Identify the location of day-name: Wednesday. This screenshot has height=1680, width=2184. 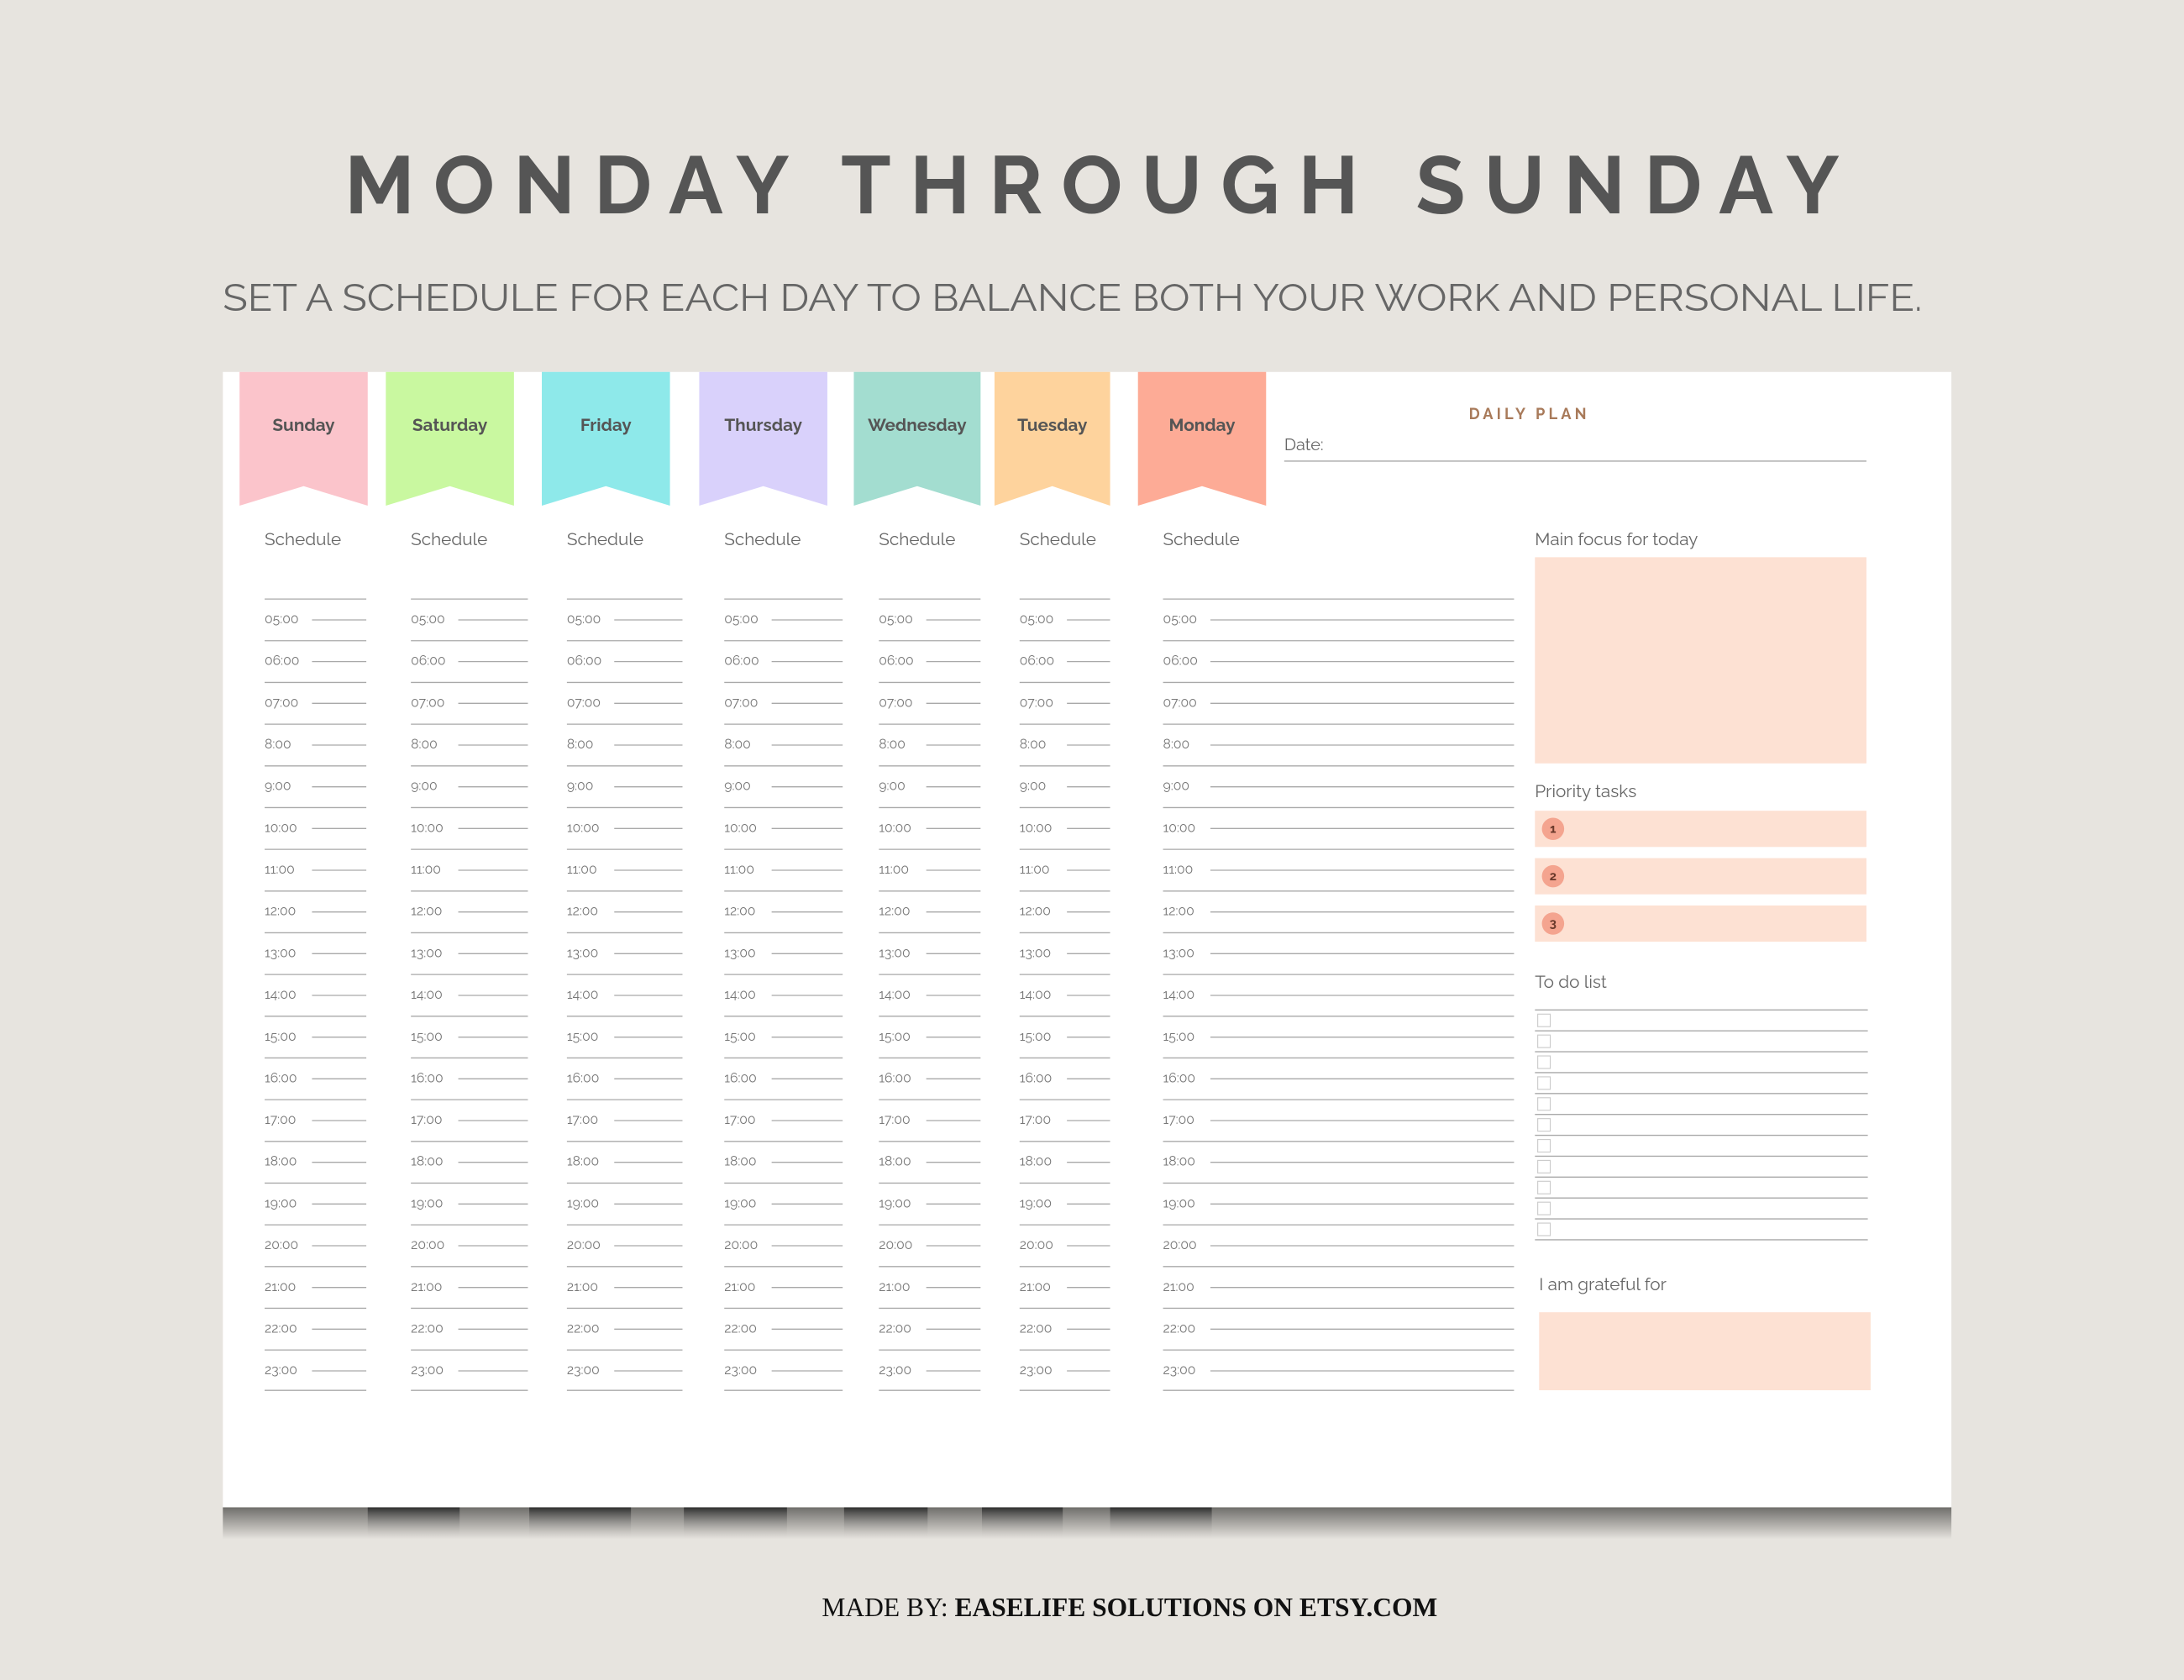
(917, 425).